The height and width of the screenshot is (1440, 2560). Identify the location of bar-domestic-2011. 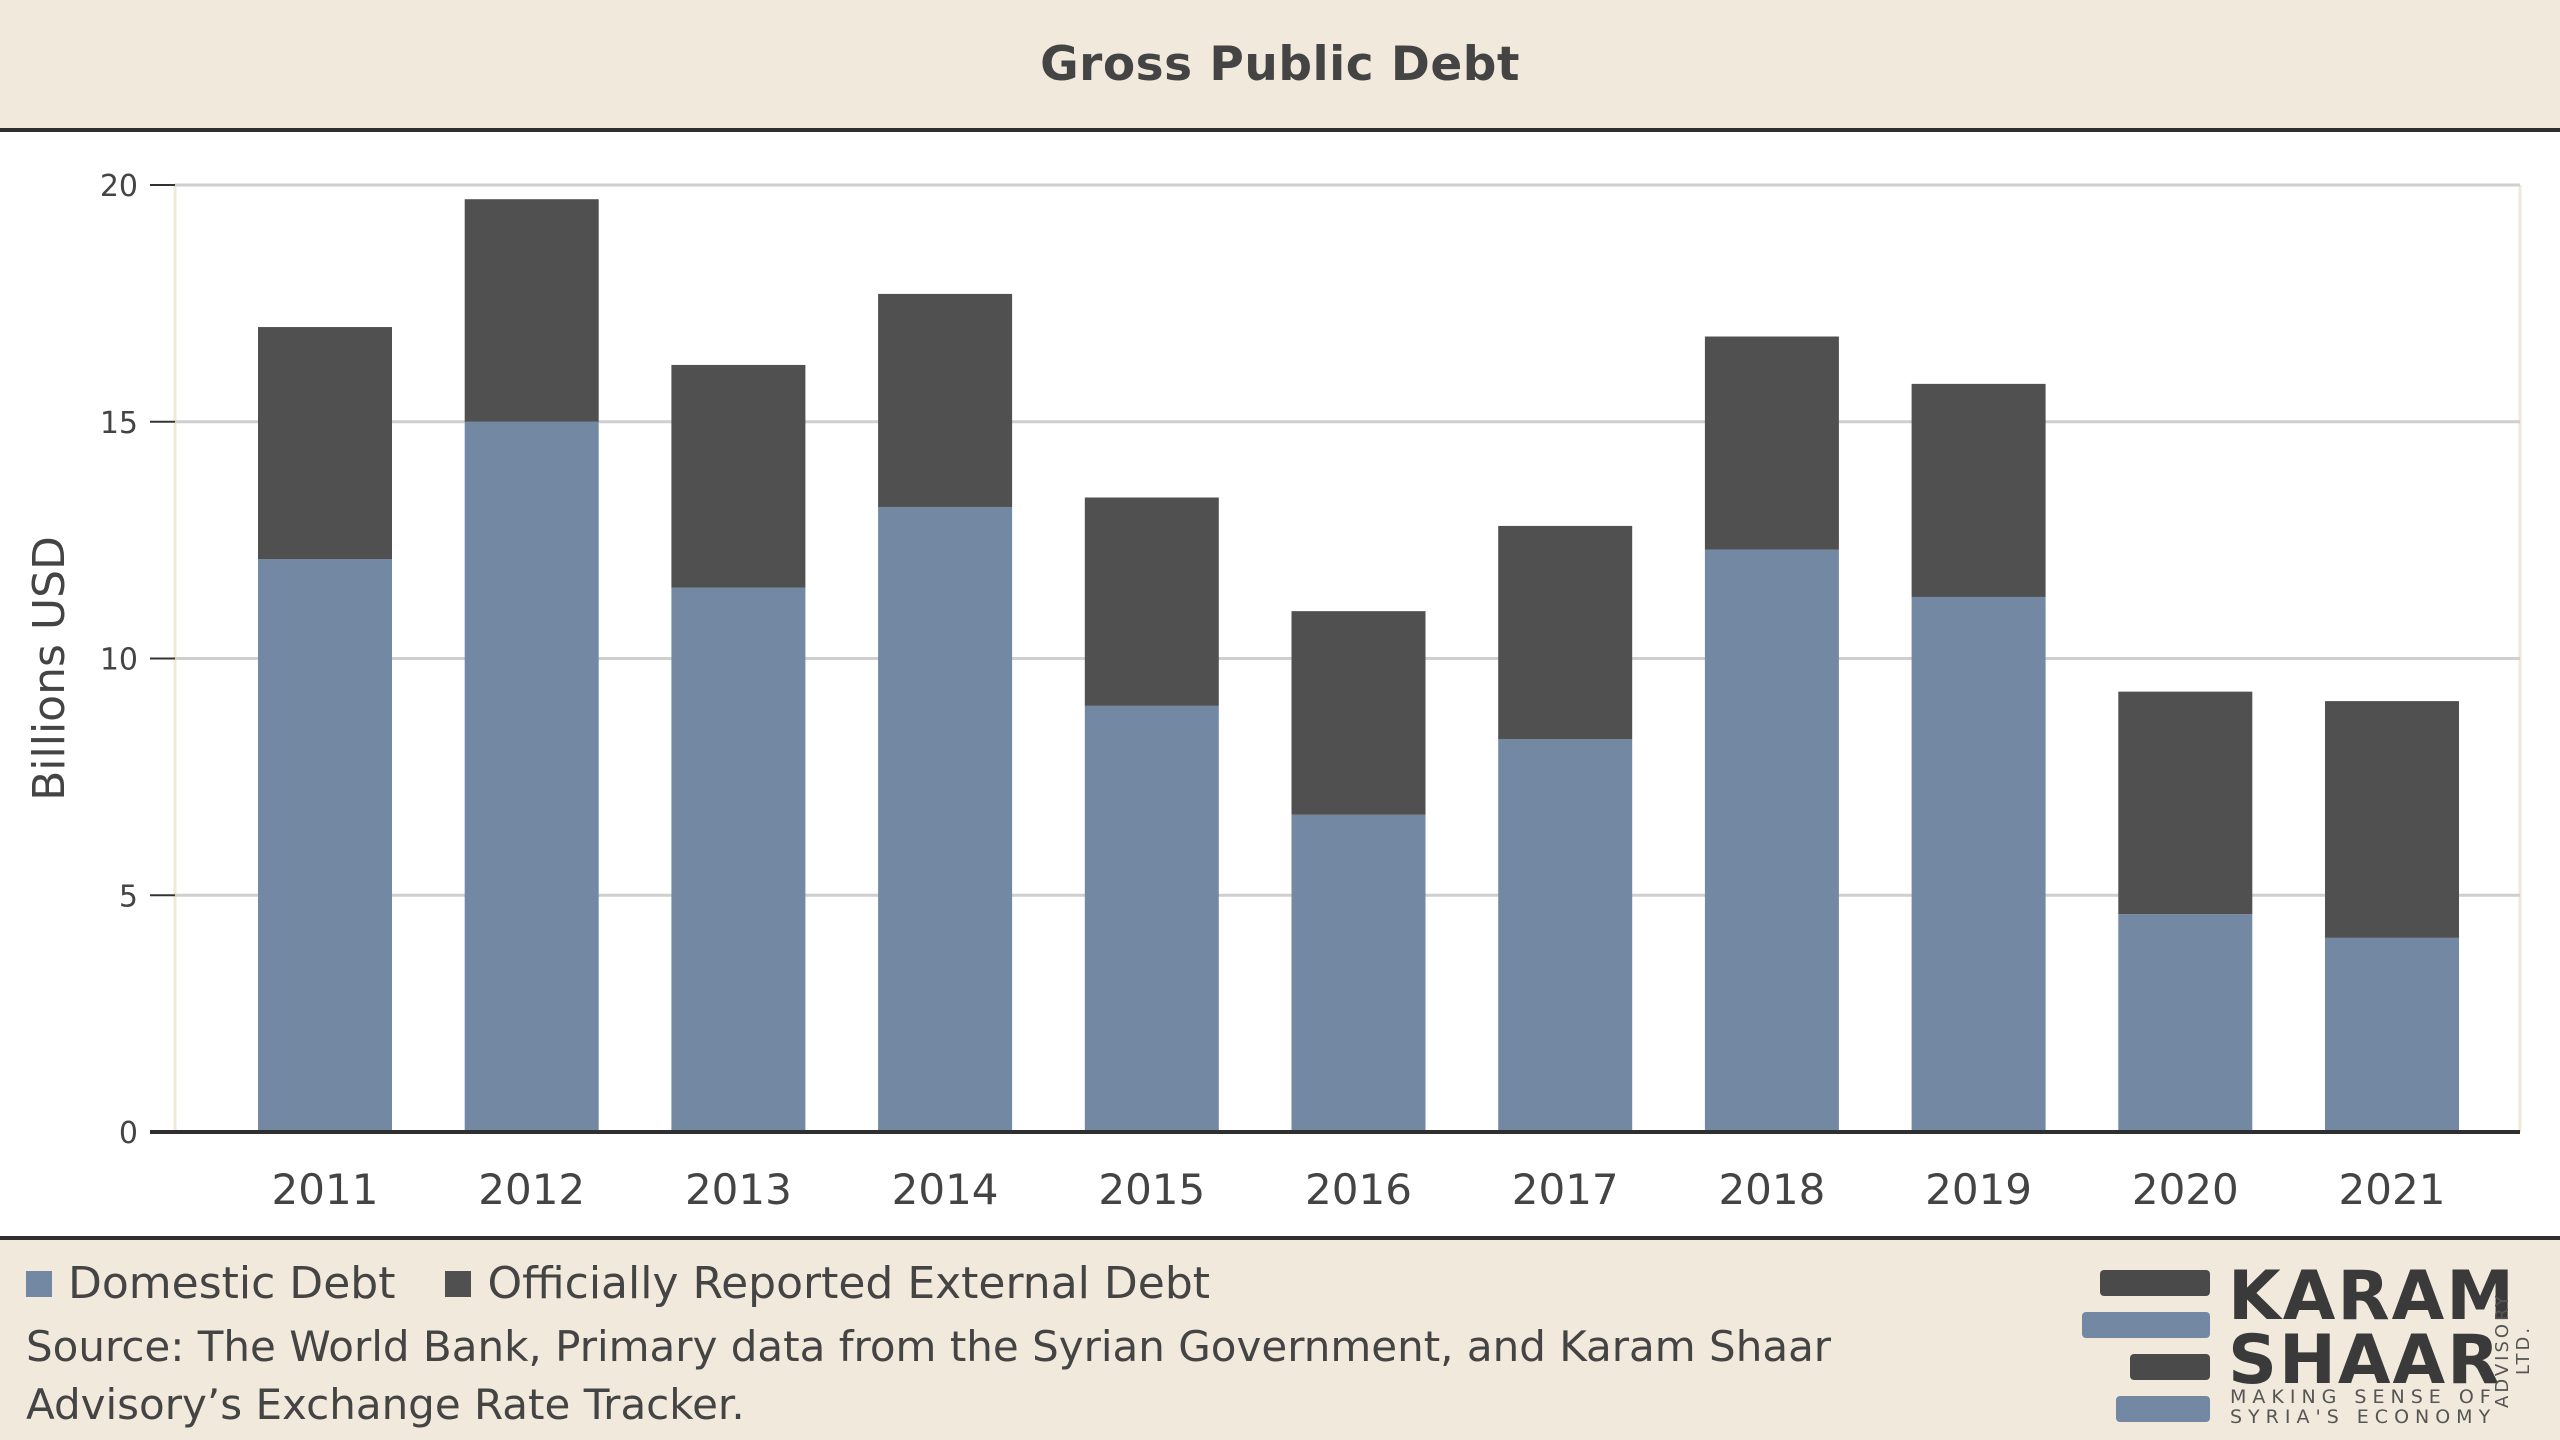
(325, 845).